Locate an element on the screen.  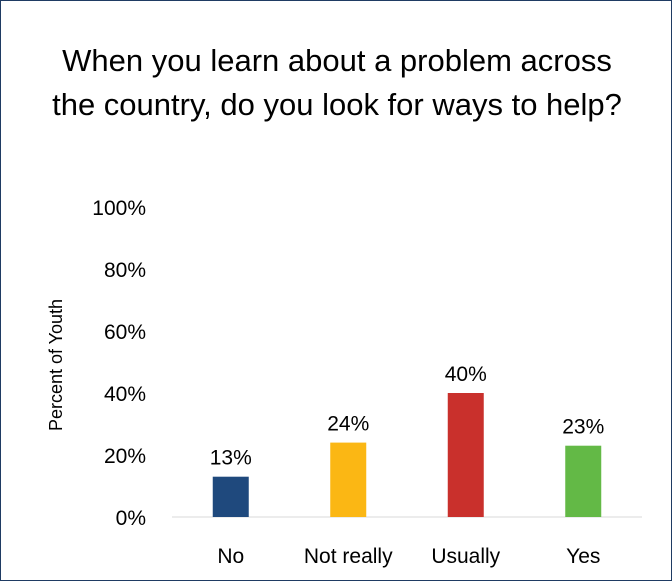
category-label: Not really is located at coordinates (348, 556).